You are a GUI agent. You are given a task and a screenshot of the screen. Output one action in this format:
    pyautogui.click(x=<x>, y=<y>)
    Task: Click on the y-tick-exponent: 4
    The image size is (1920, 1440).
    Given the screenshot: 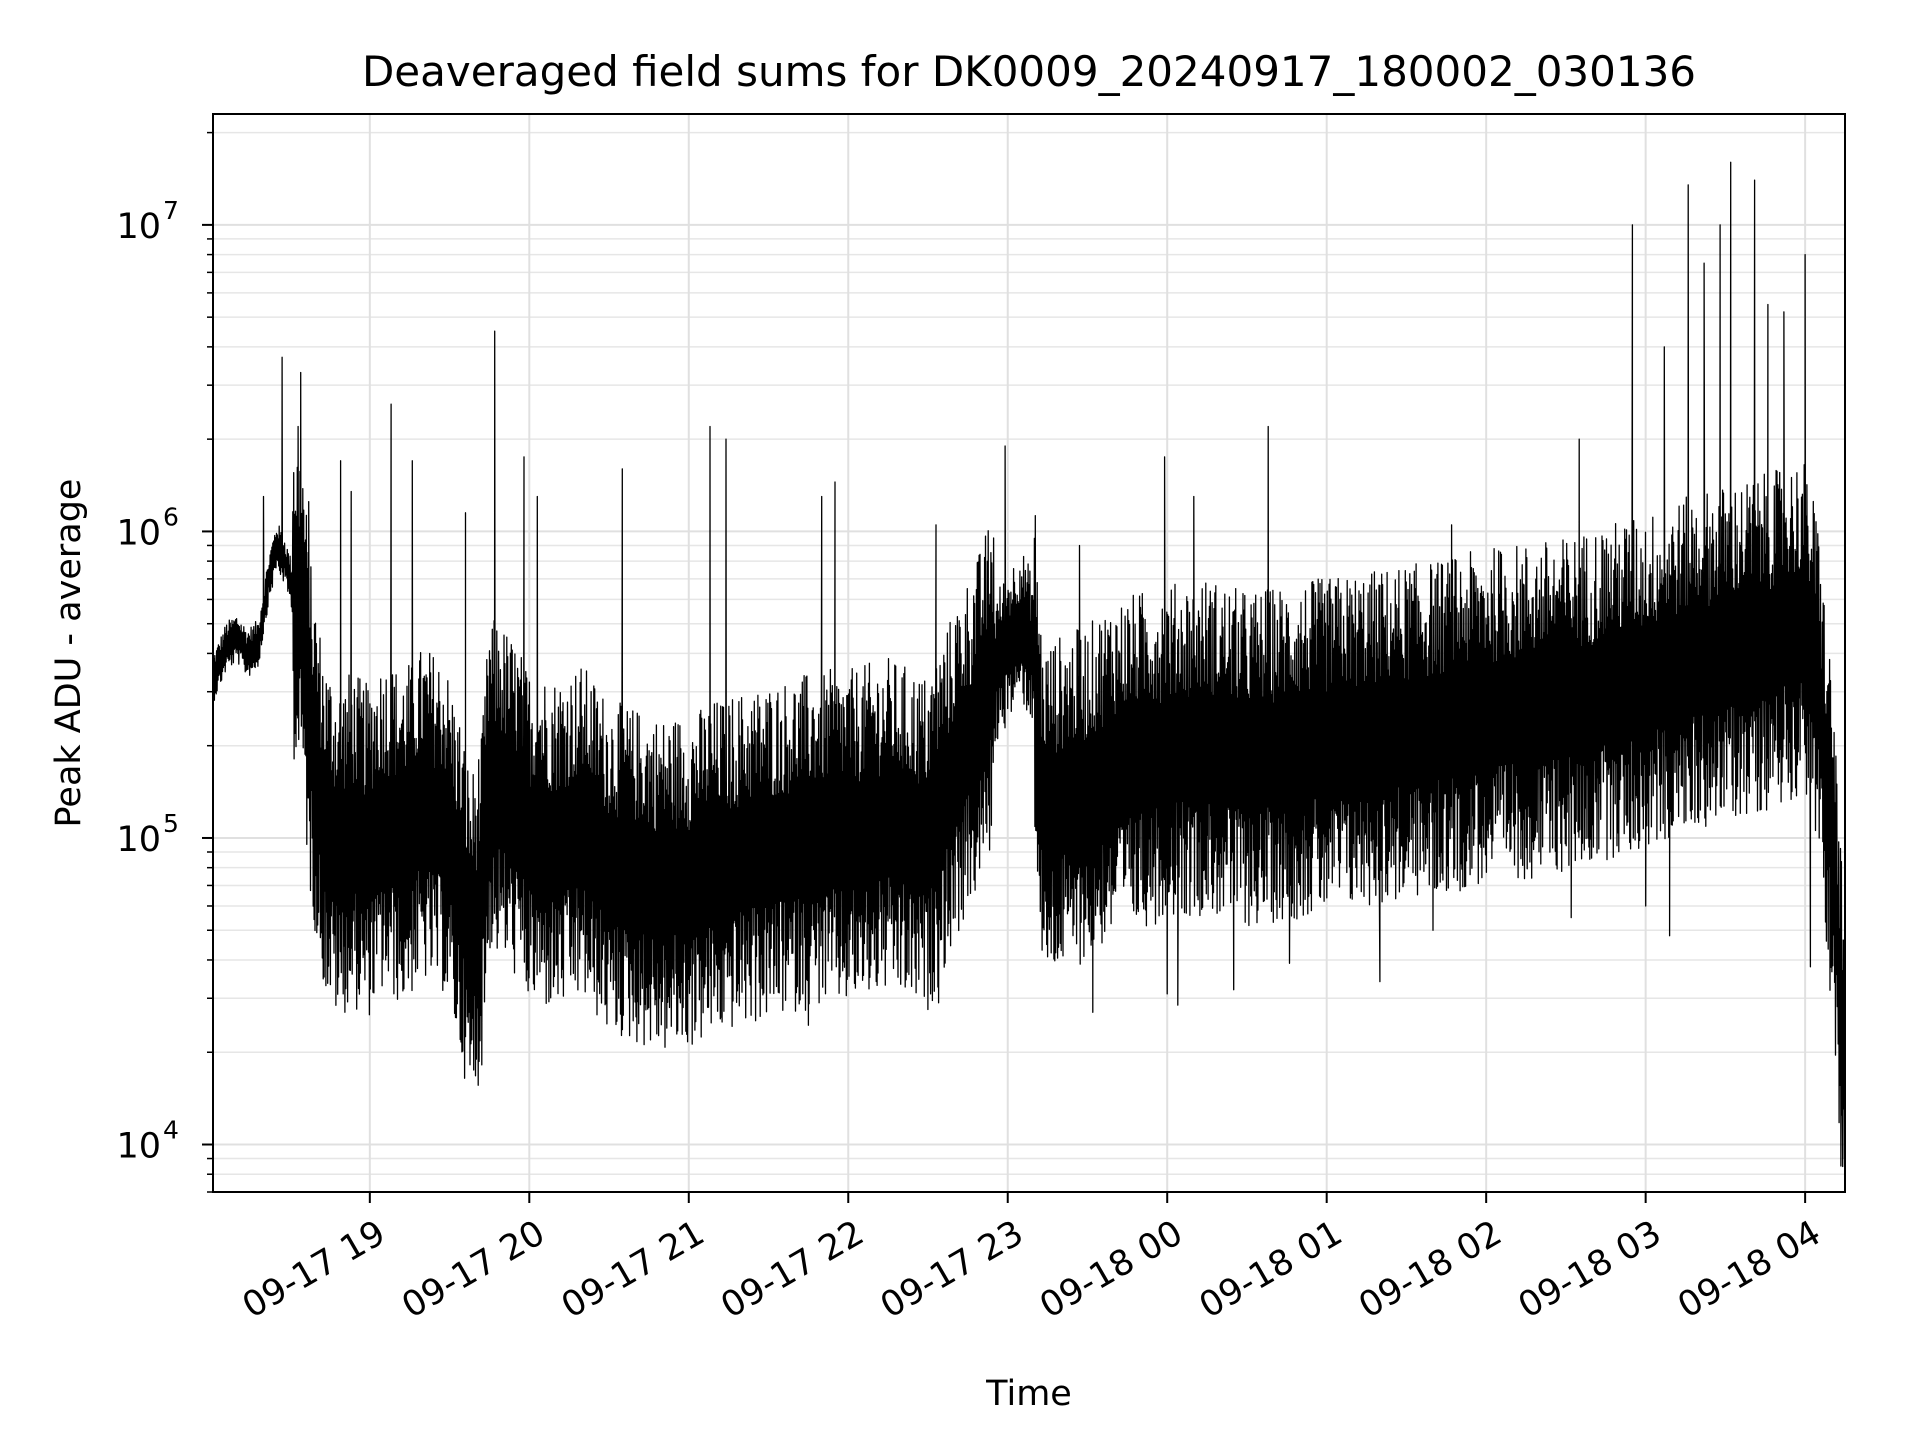 What is the action you would take?
    pyautogui.click(x=171, y=1130)
    